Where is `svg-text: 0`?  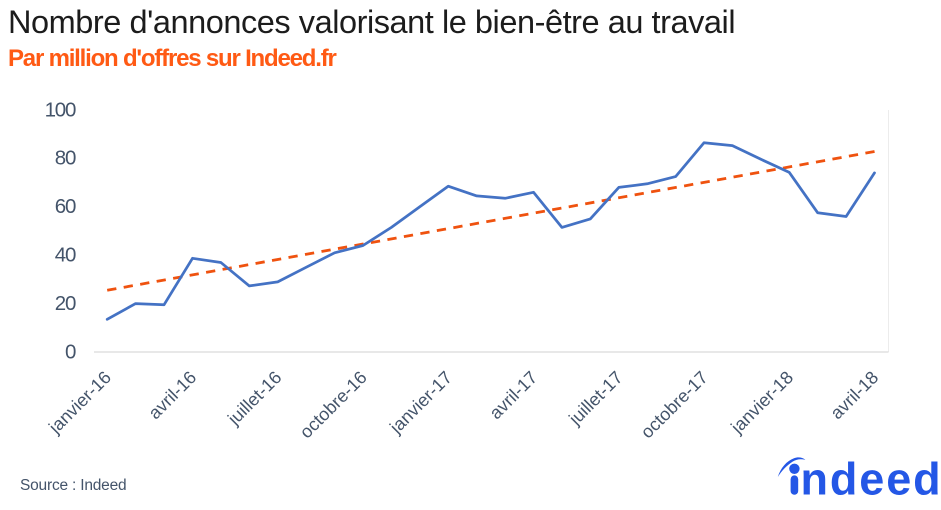 svg-text: 0 is located at coordinates (70, 351).